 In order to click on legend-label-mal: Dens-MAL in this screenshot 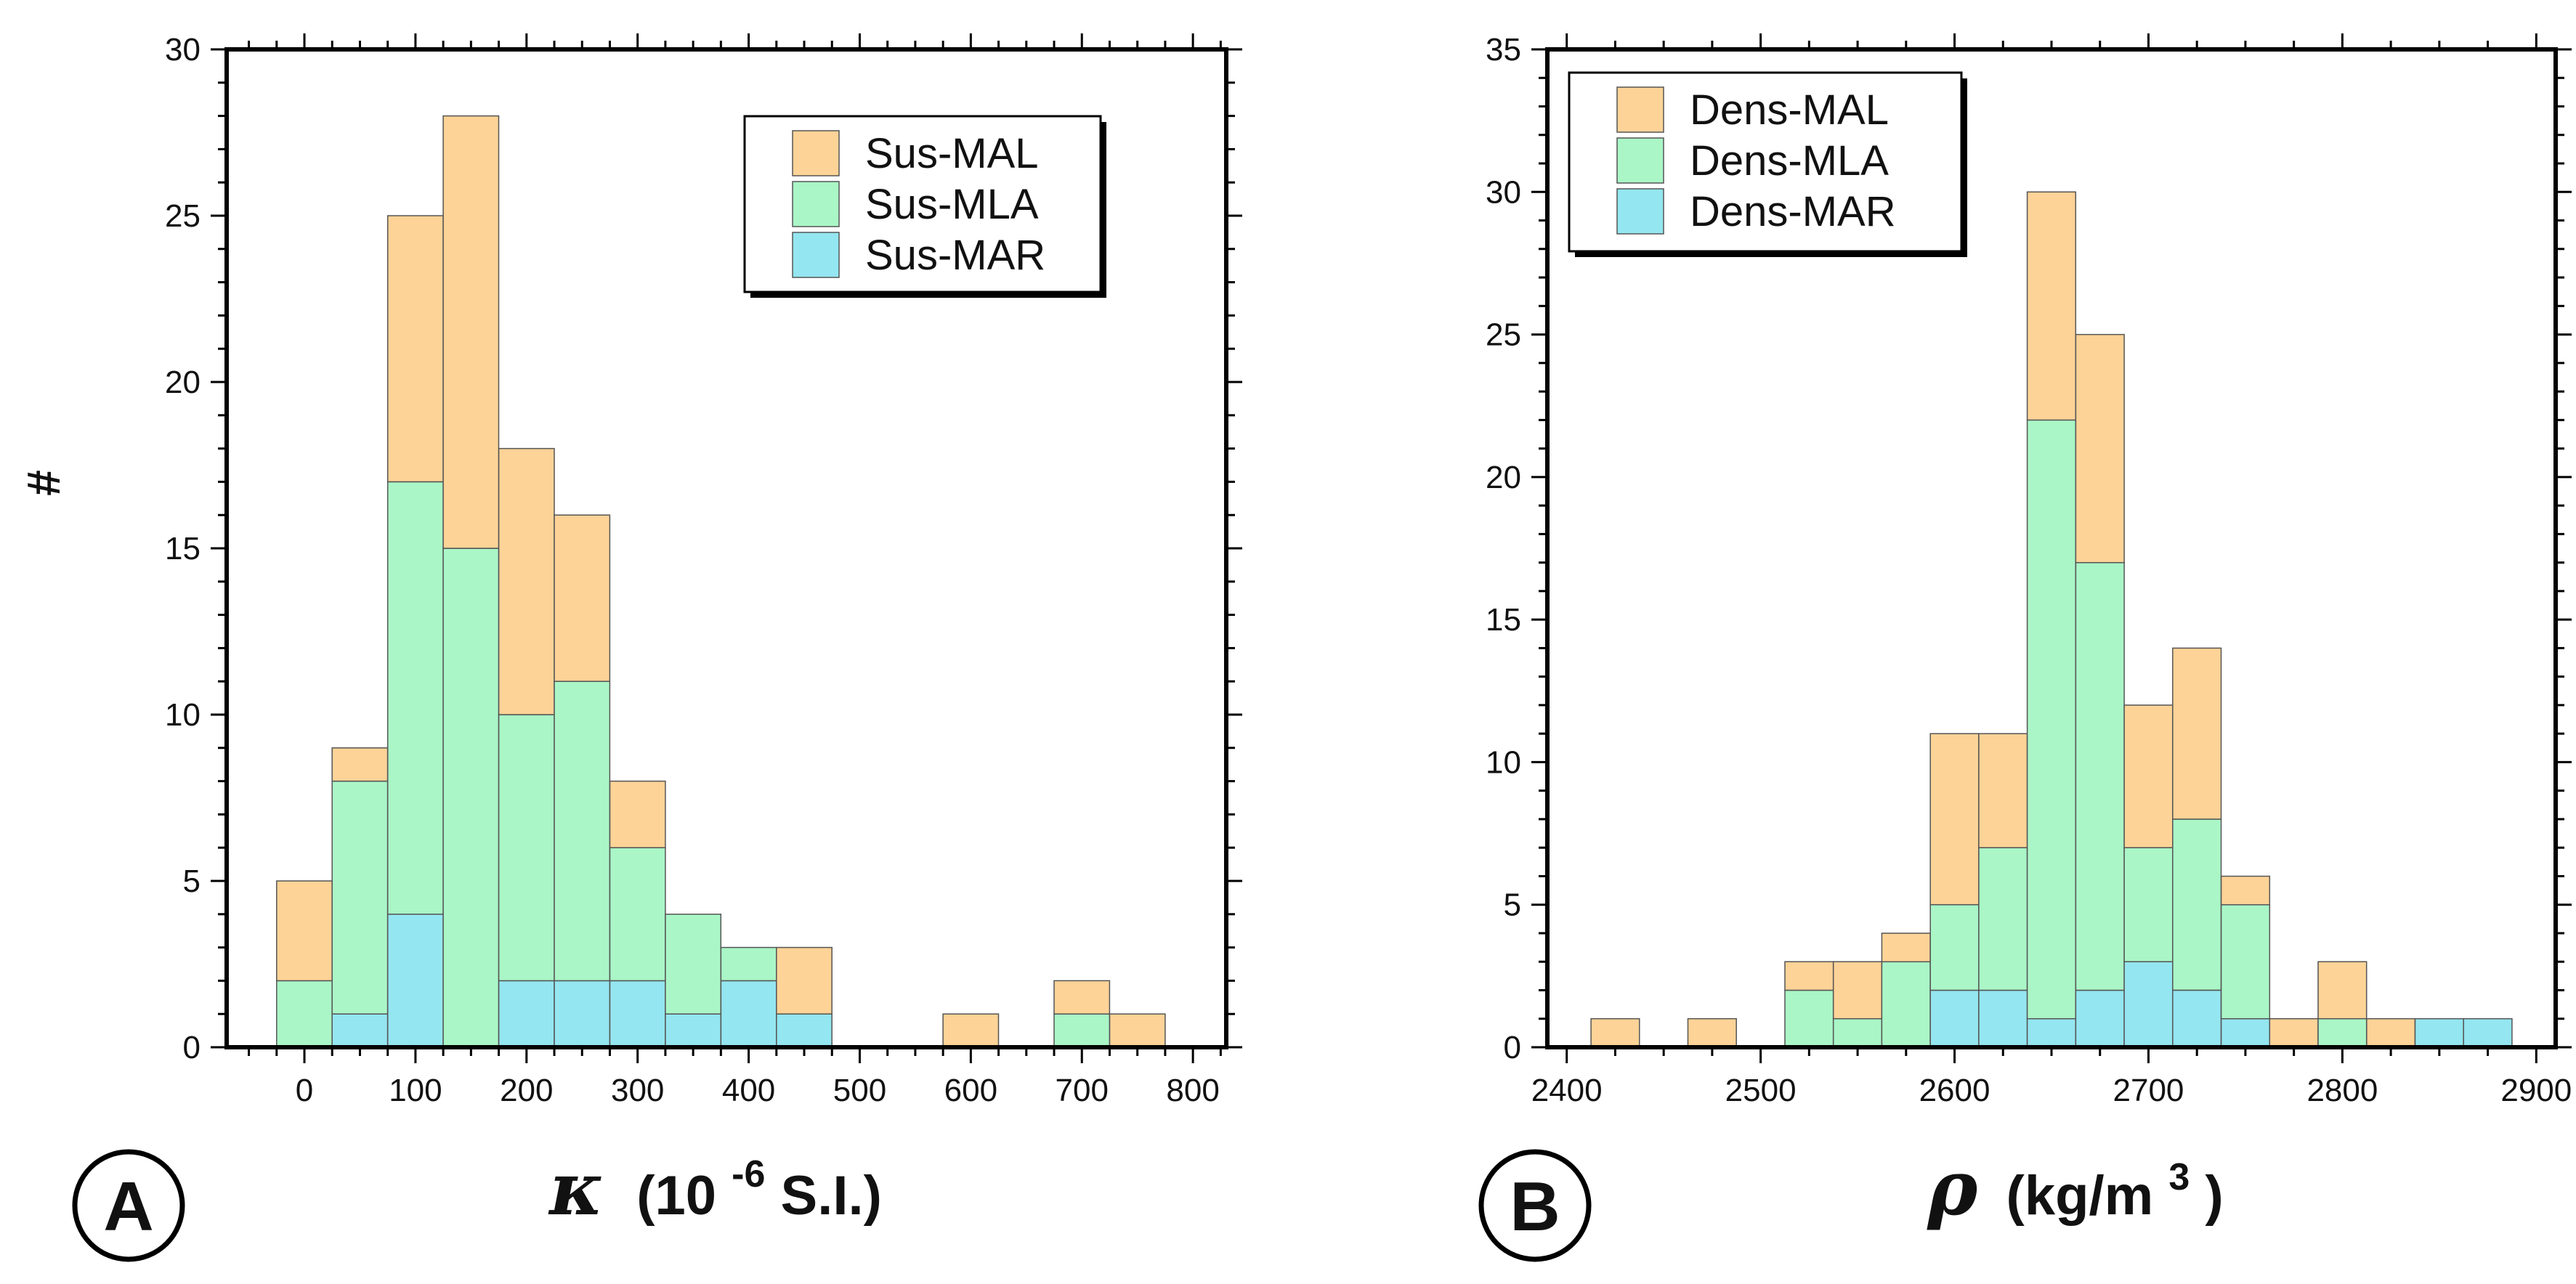, I will do `click(1789, 110)`.